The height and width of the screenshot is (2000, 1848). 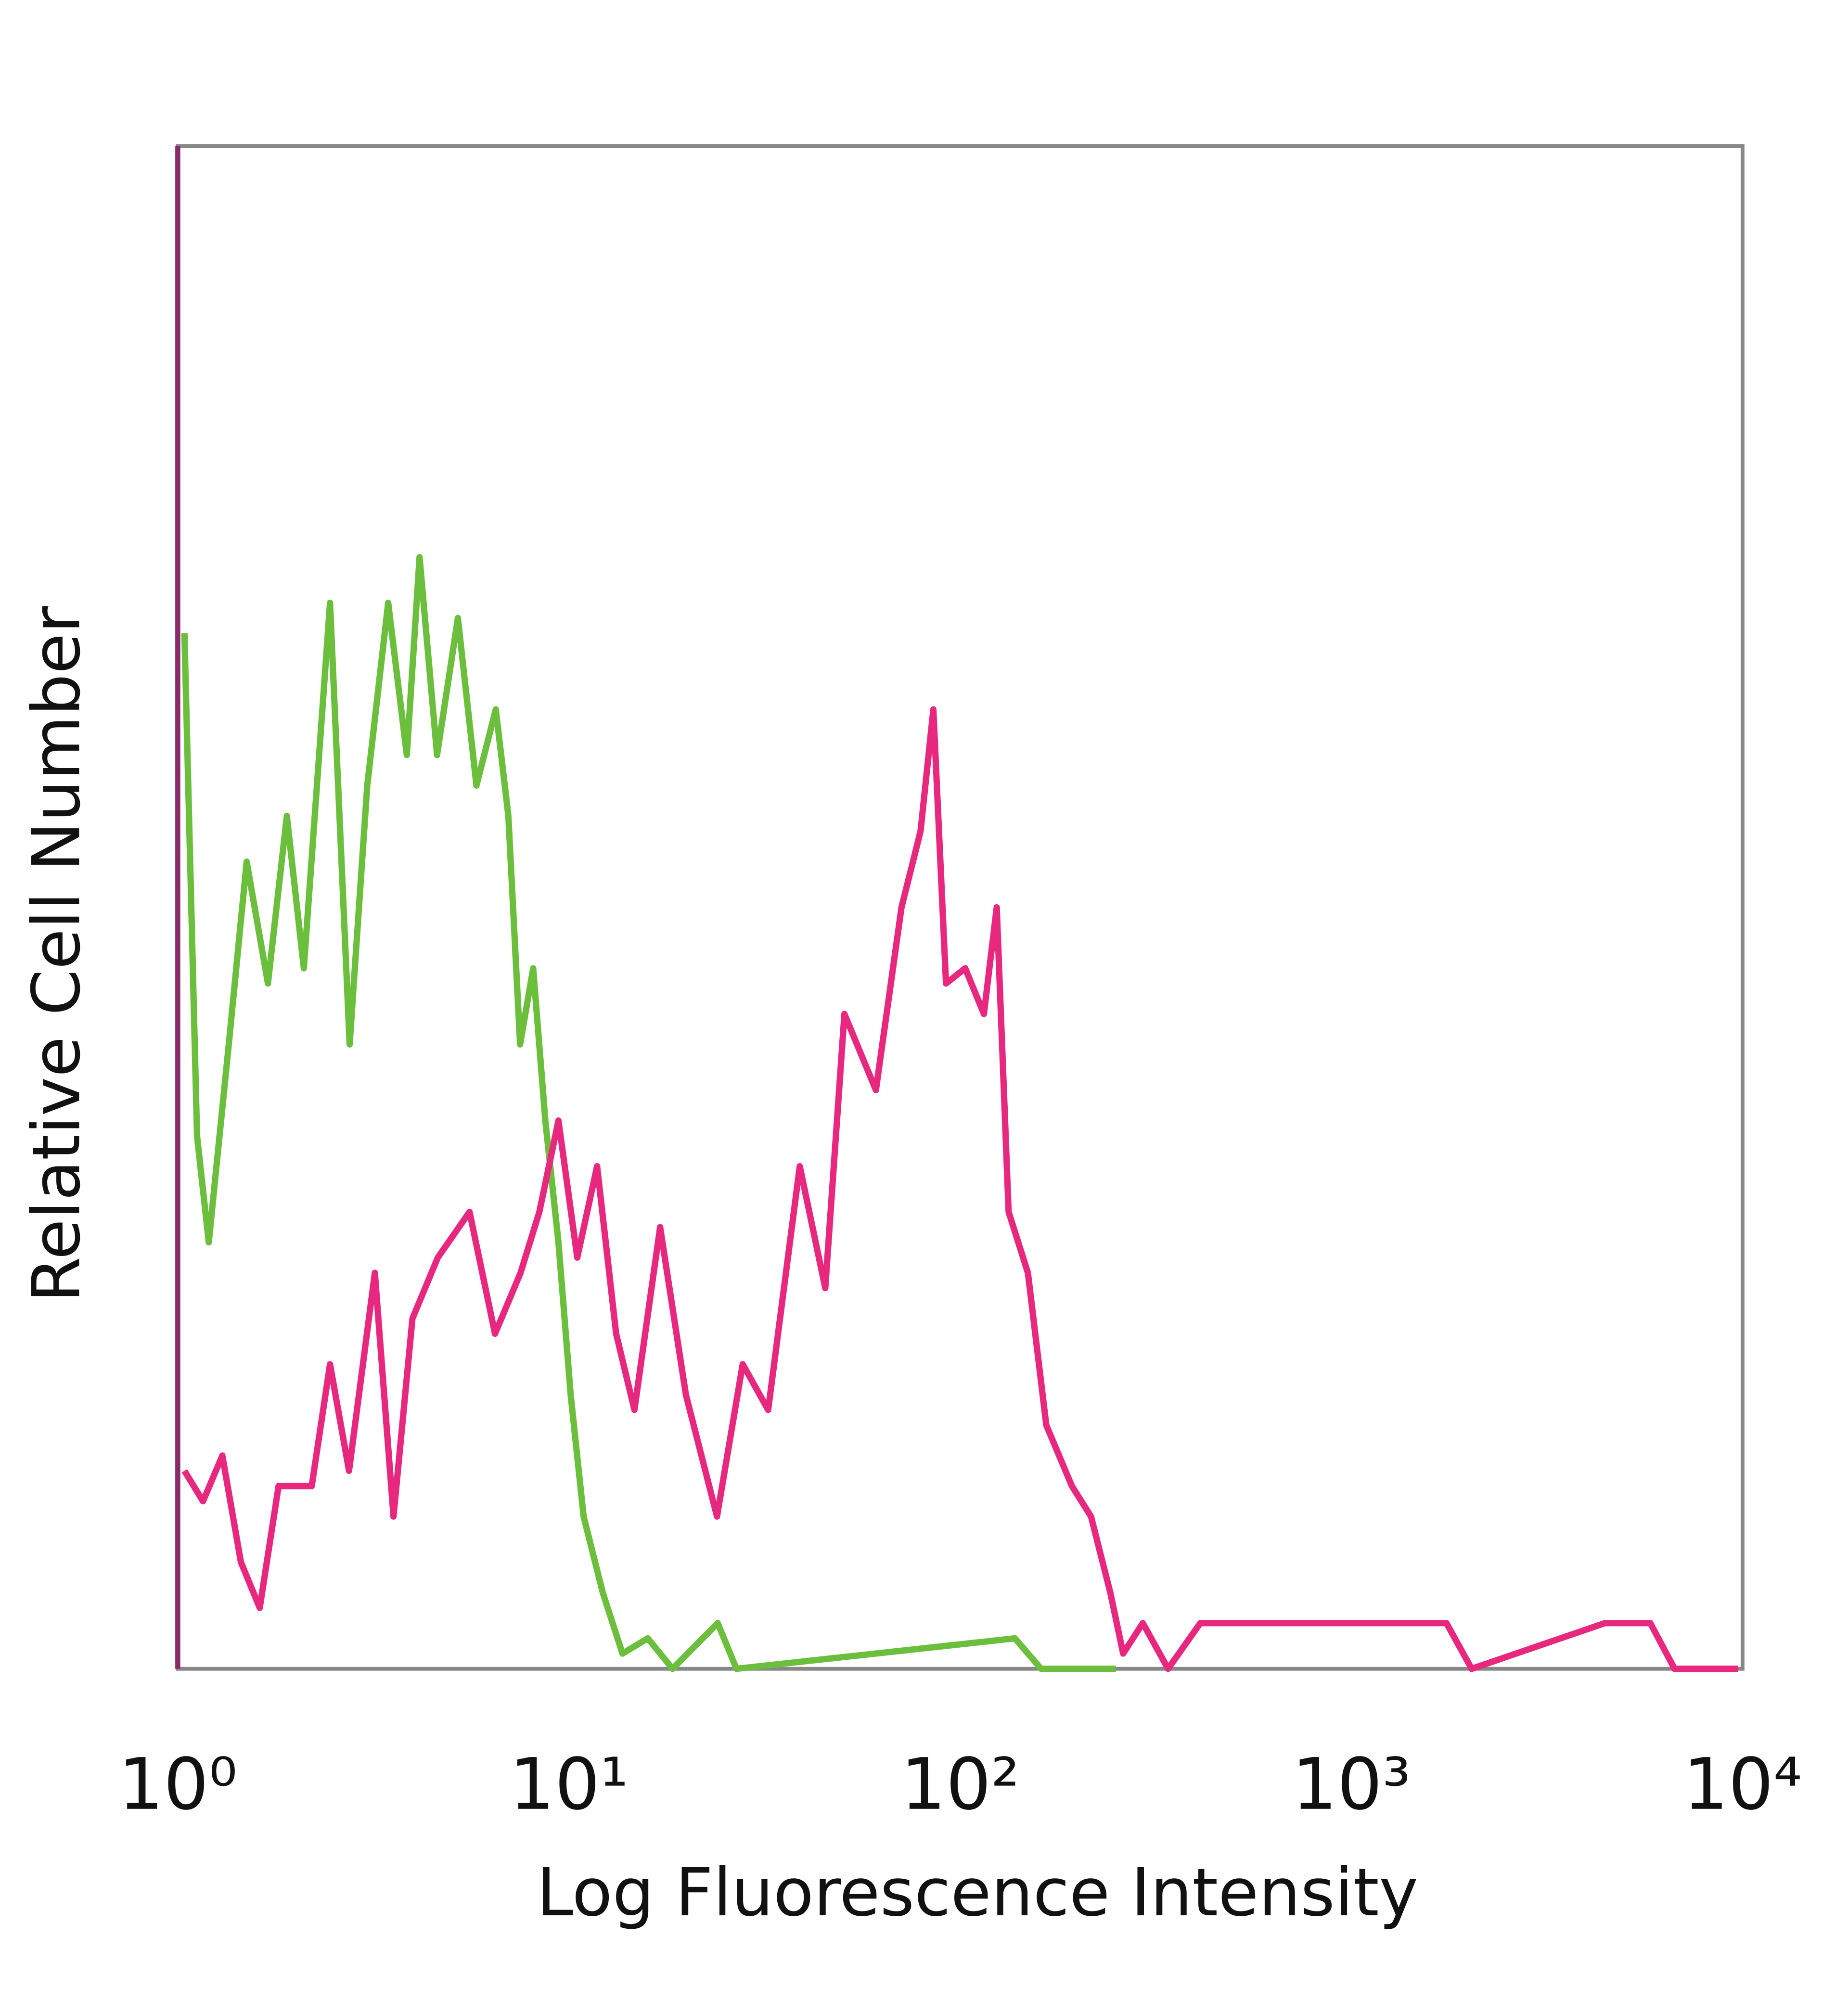 I want to click on y-axis-label: Relative Cell Number, so click(x=56, y=954).